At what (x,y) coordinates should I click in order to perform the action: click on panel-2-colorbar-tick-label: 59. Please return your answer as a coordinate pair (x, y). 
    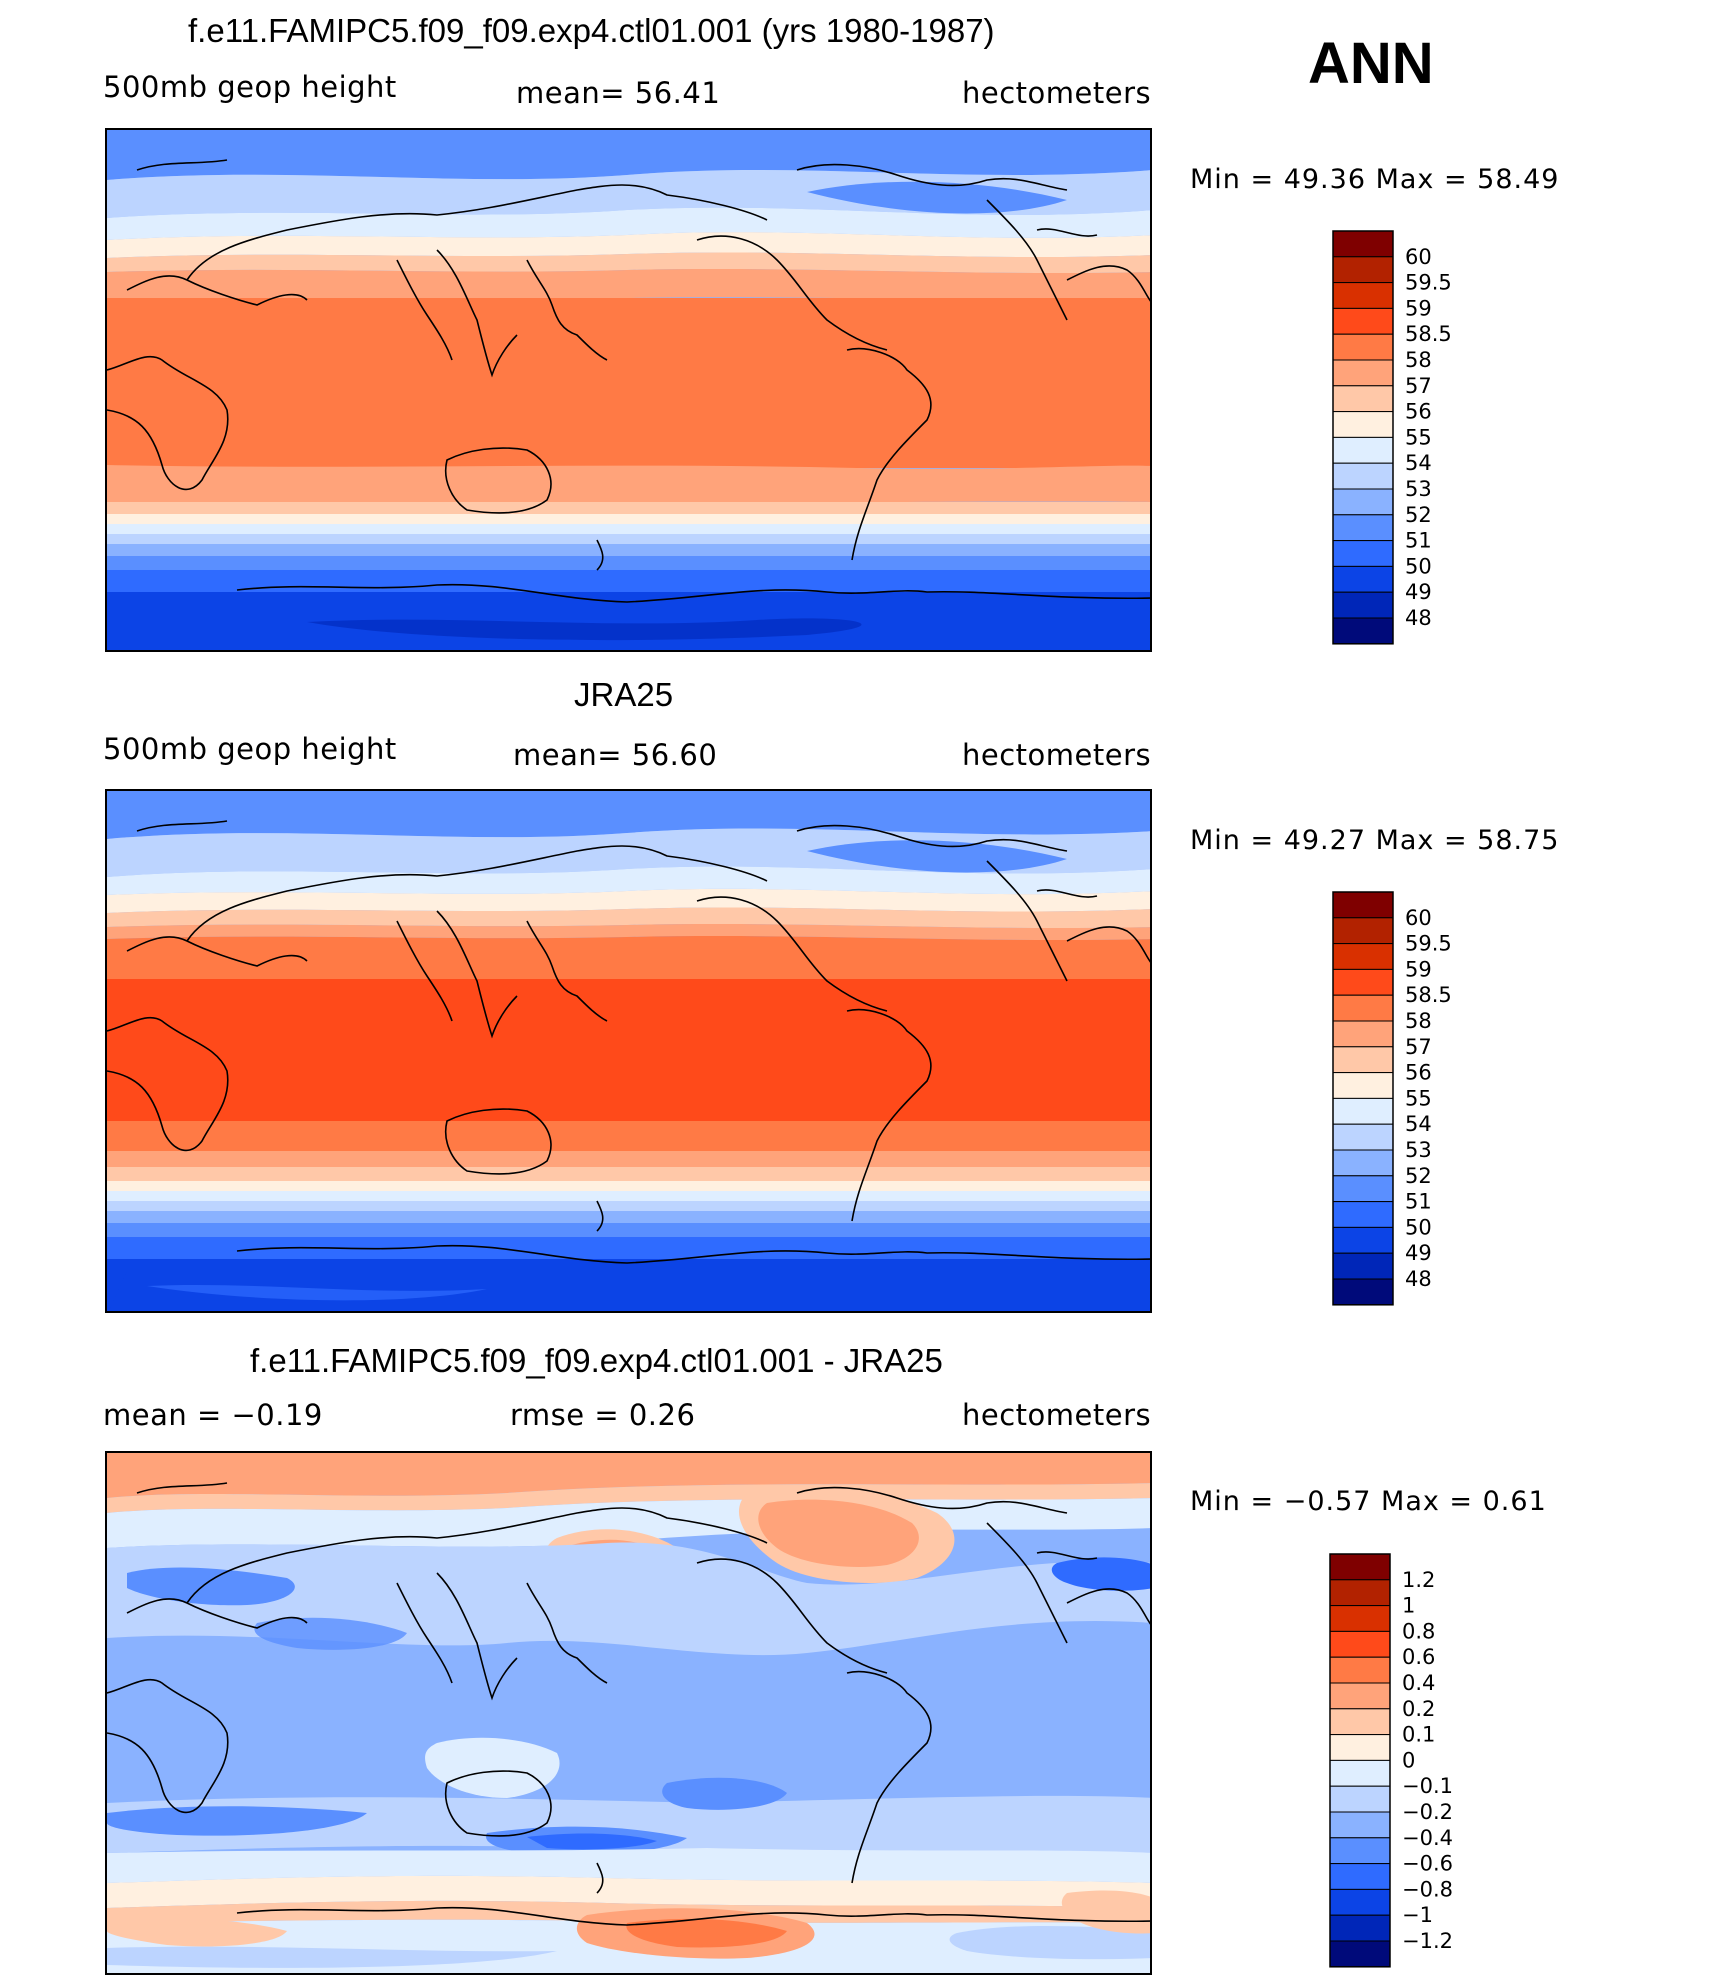
    Looking at the image, I should click on (1418, 969).